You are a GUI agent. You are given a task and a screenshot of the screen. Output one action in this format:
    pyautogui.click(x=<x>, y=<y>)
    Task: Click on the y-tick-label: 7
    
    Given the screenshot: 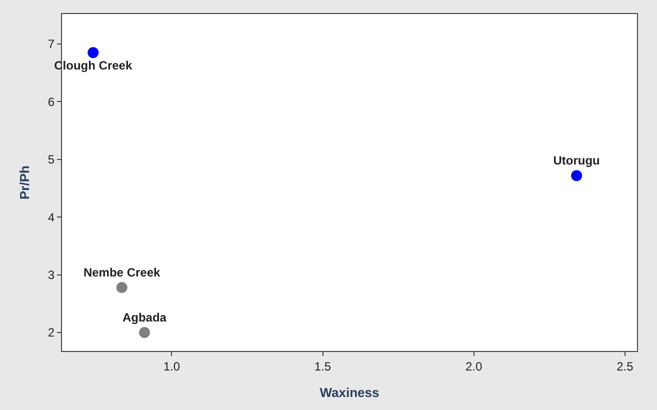 What is the action you would take?
    pyautogui.click(x=51, y=44)
    